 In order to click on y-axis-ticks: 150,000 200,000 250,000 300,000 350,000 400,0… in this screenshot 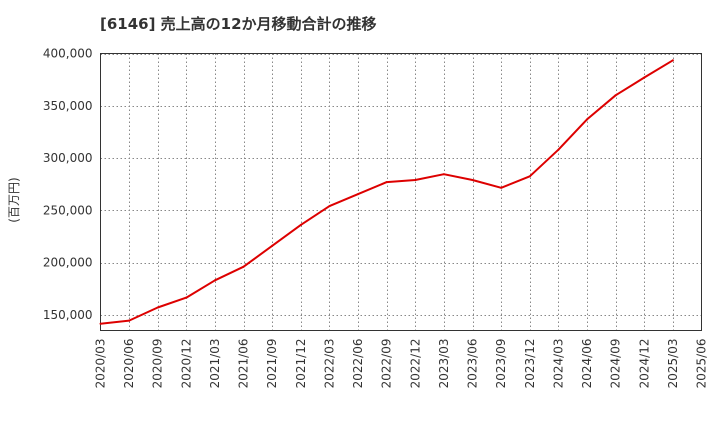, I will do `click(68, 184)`.